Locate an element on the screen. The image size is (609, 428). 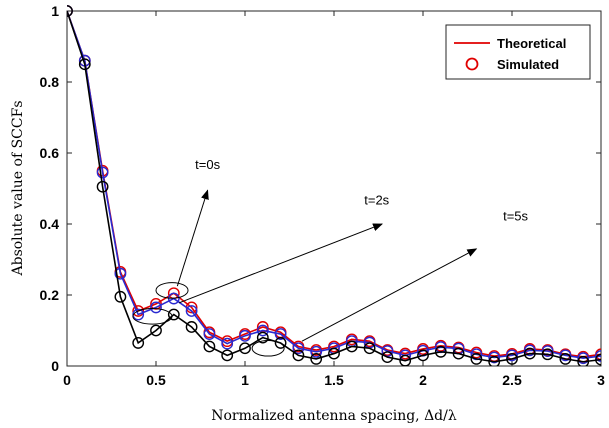
x-tick-labels: 0 0.5 1 1.5 2 2.5 3 is located at coordinates (334, 380).